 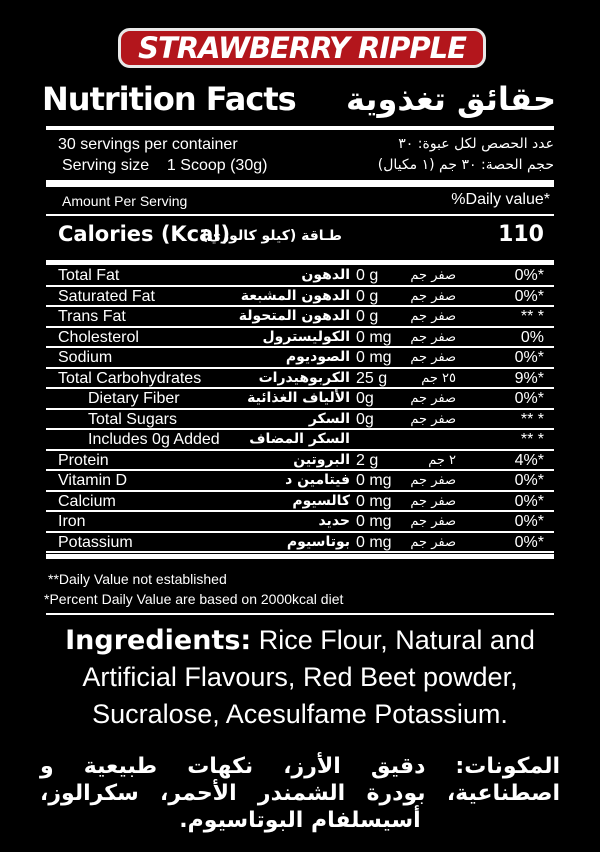 I want to click on nutrient-name: Total Sugars, so click(x=132, y=419).